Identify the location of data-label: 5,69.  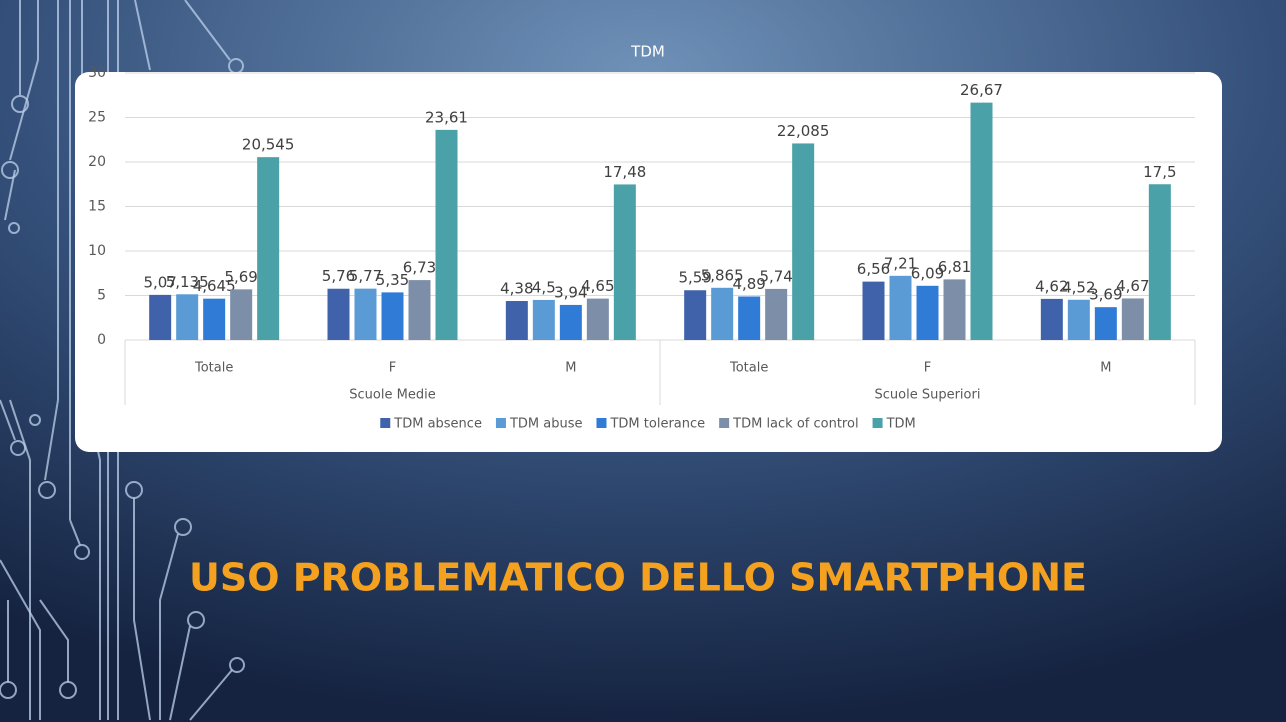
(240, 277).